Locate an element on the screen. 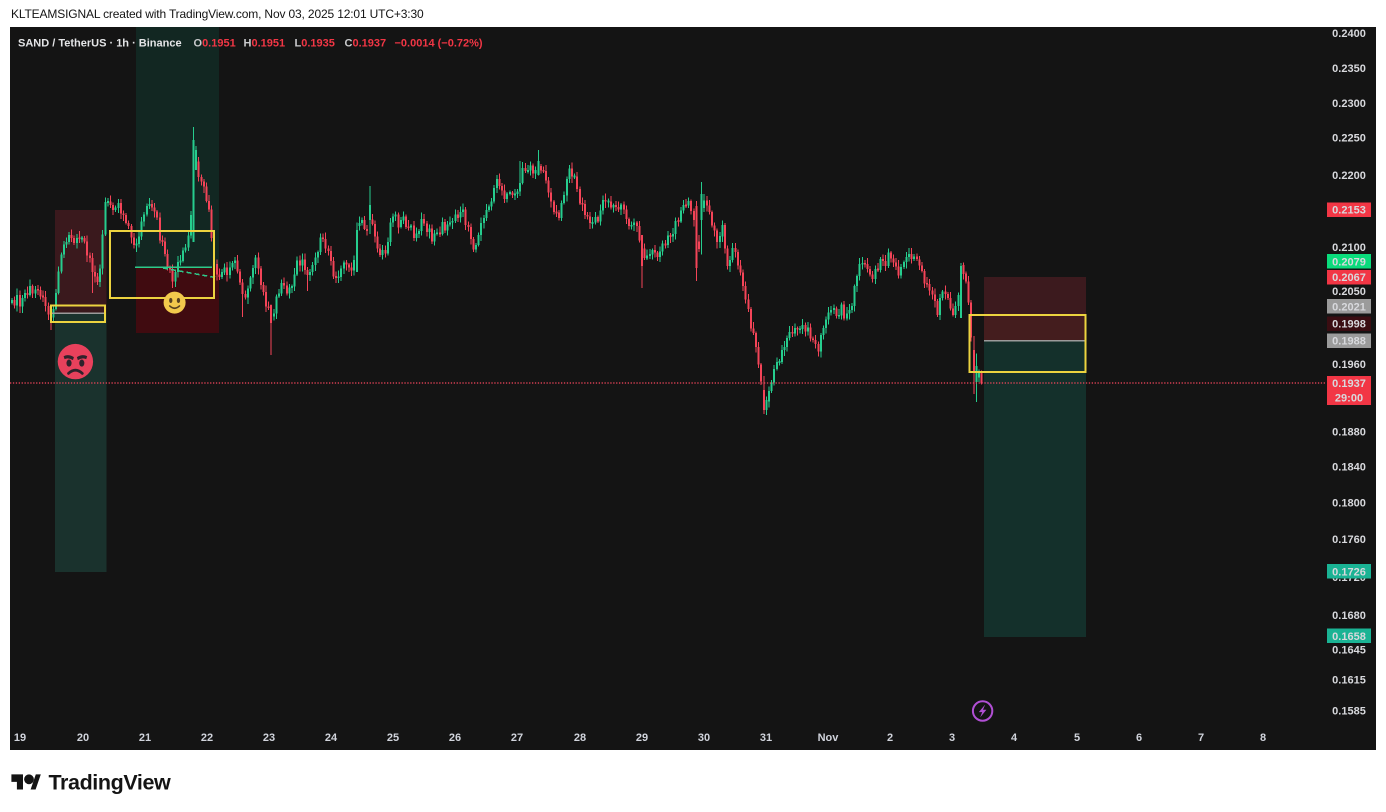  svg-text: 21 is located at coordinates (145, 738).